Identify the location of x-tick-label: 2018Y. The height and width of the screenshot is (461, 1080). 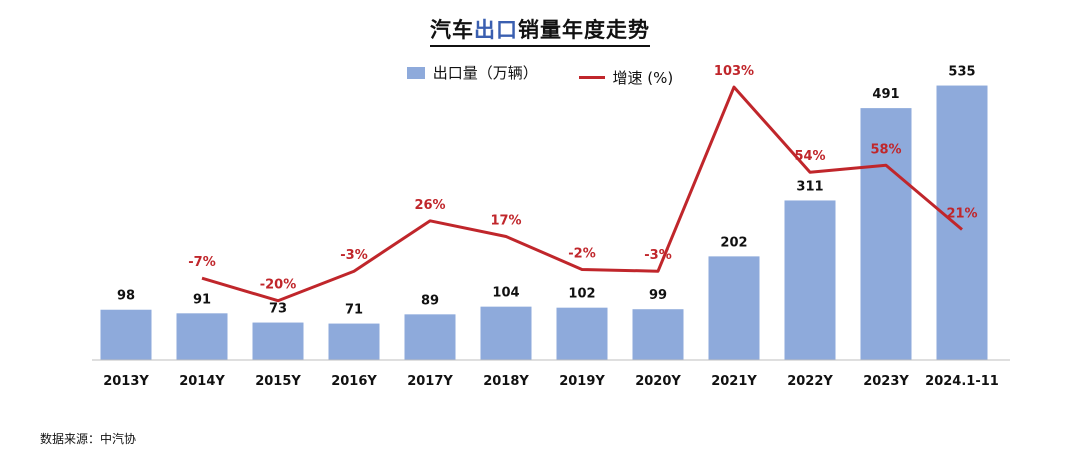
(506, 381).